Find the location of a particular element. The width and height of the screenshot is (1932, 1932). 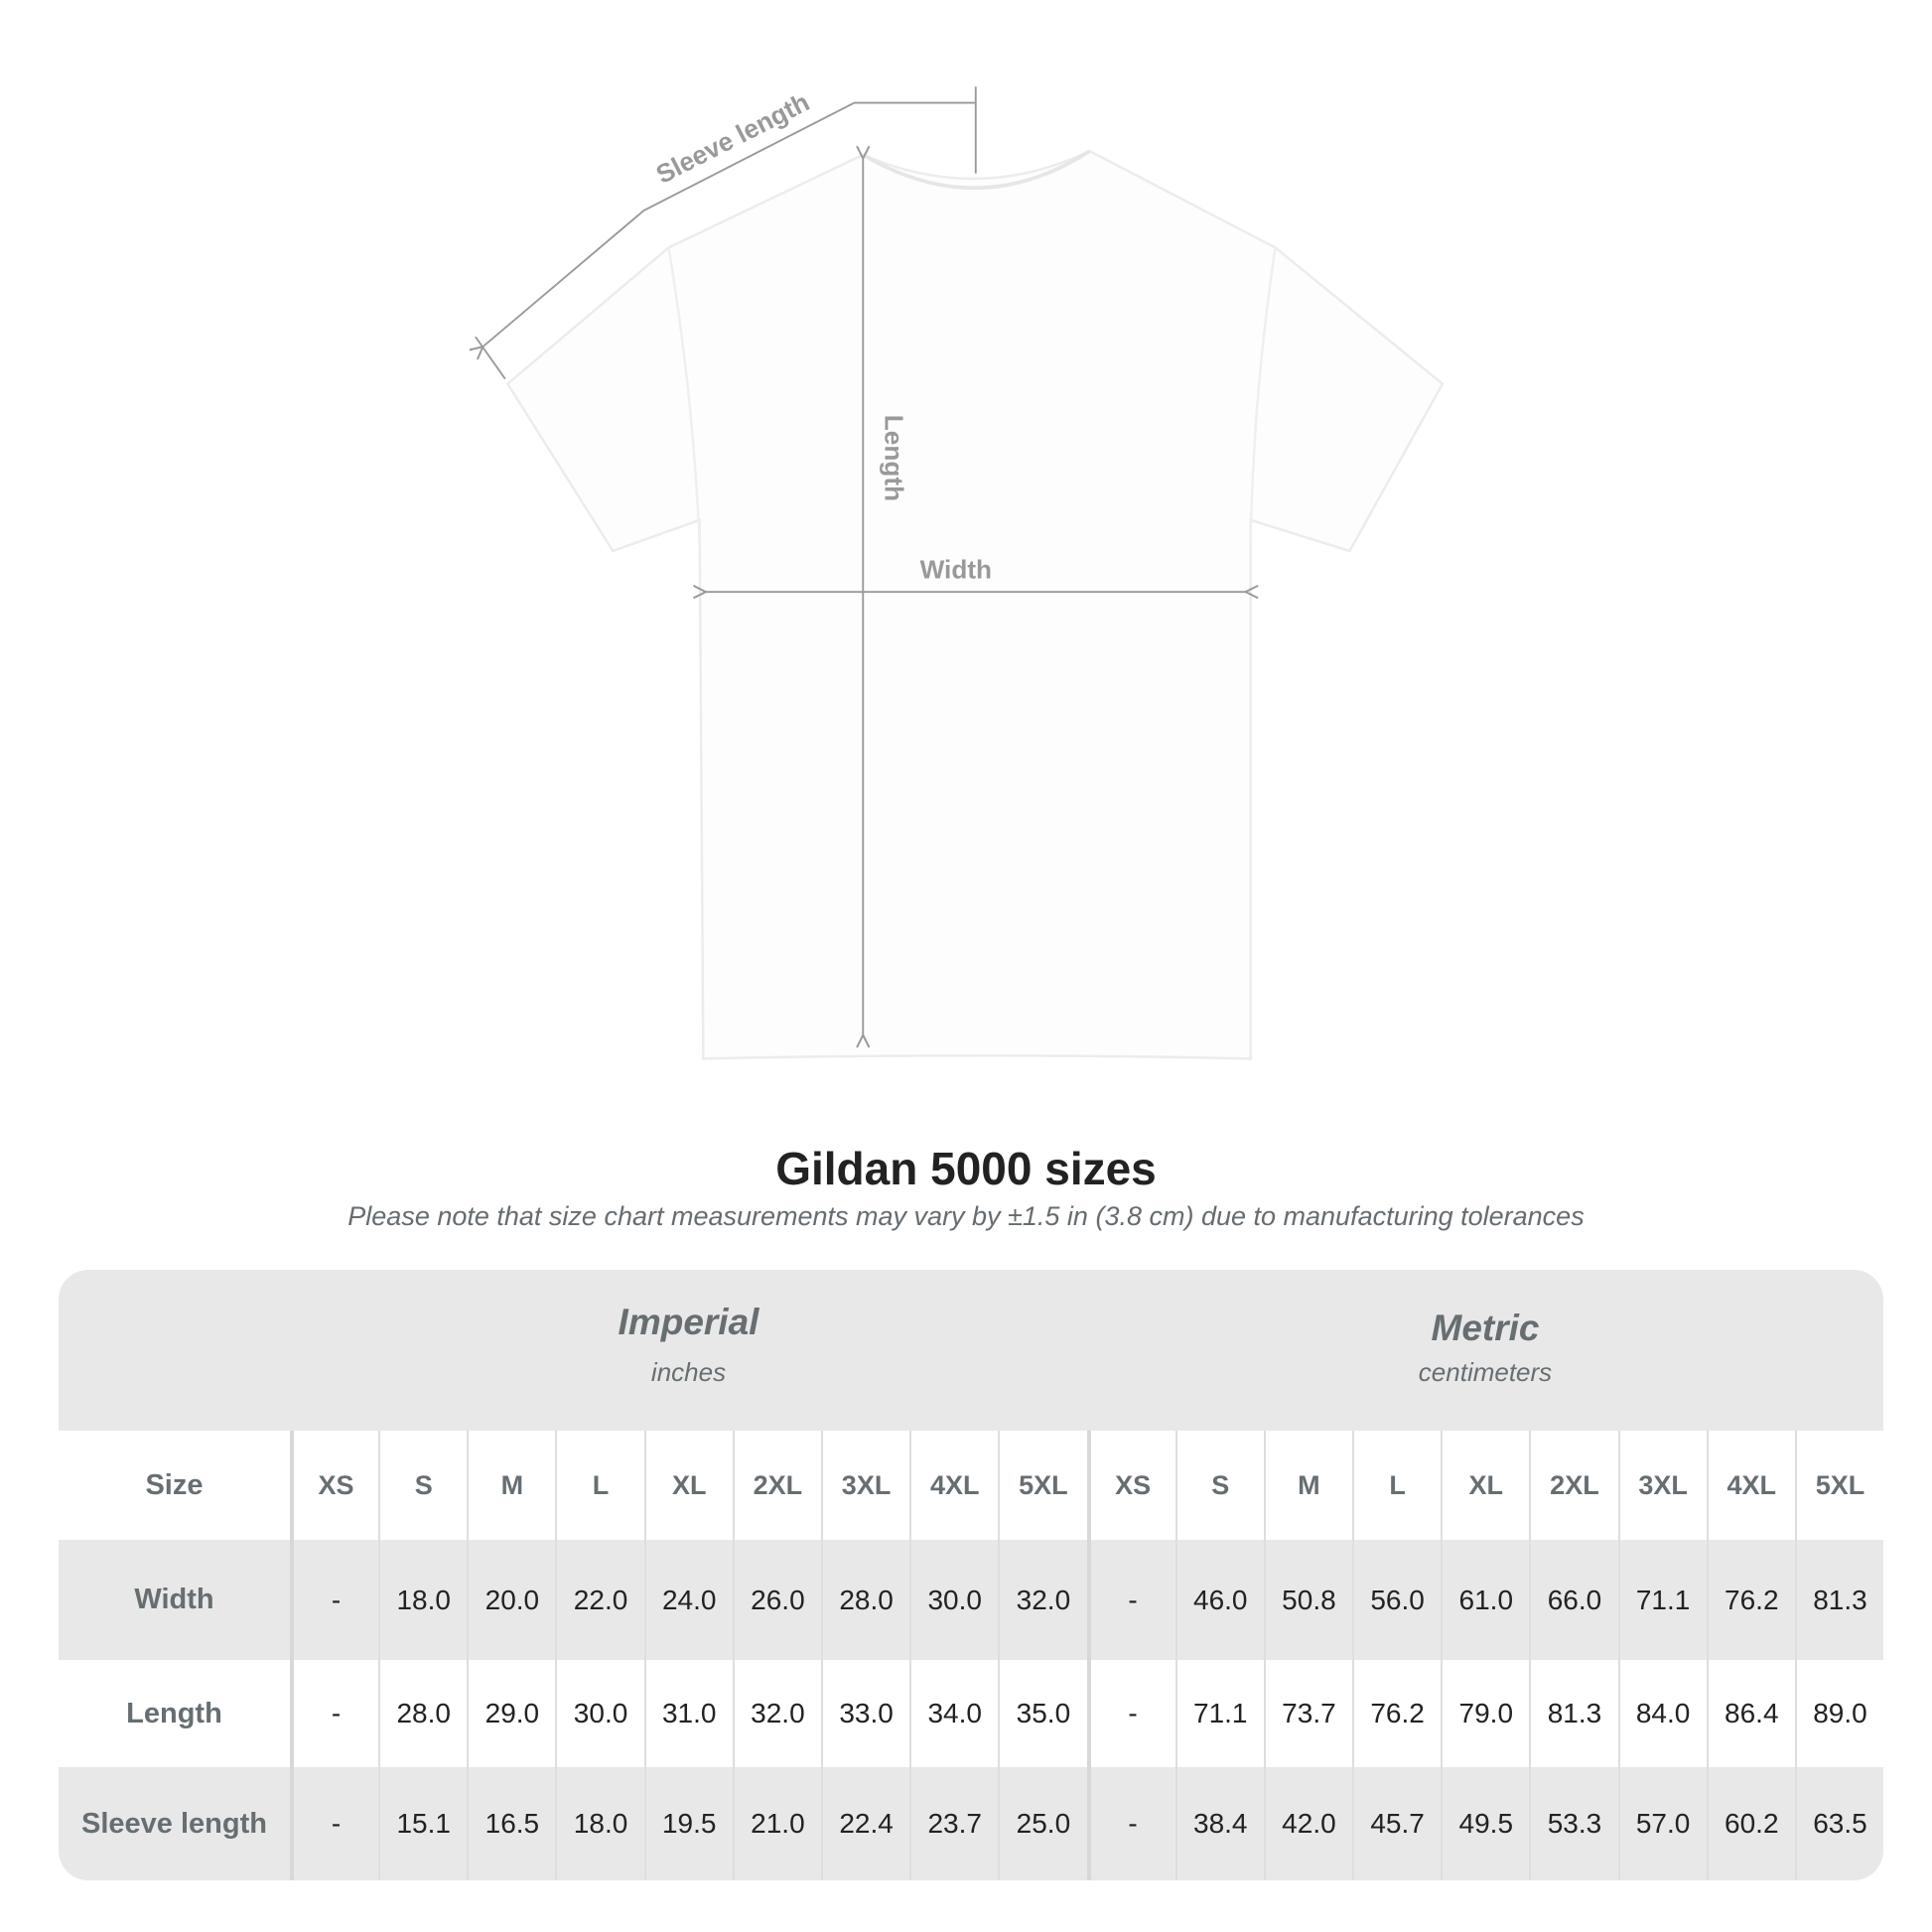

metric-value: 46.0 is located at coordinates (1219, 1600).